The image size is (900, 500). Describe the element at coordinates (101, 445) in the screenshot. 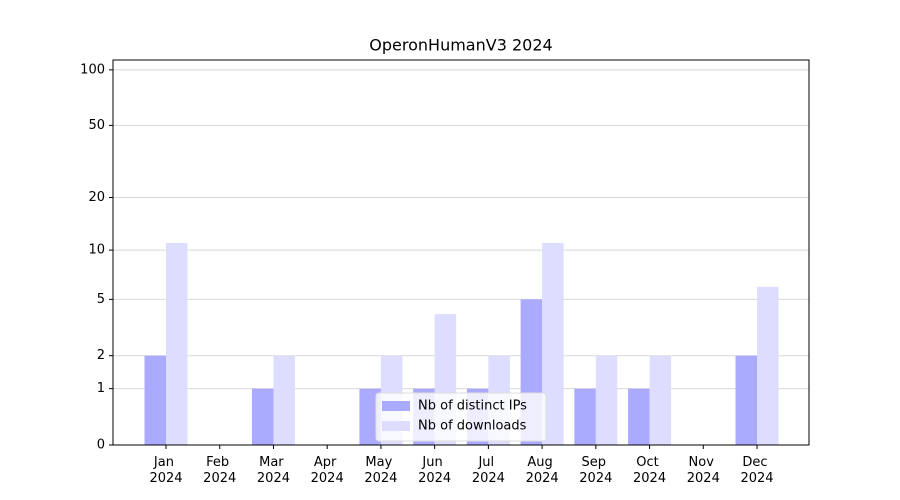

I see `y-tick-label: 0` at that location.